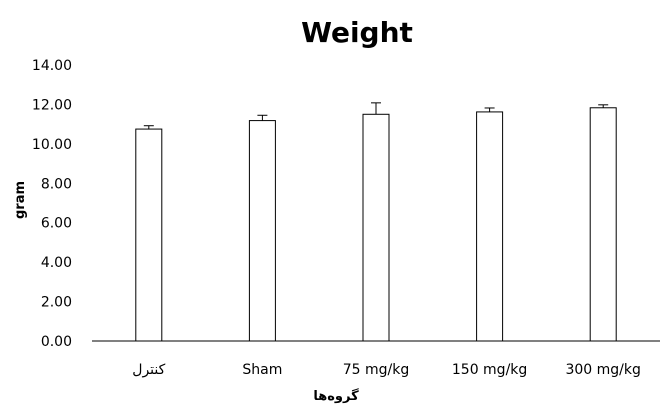 The height and width of the screenshot is (410, 665). Describe the element at coordinates (56, 224) in the screenshot. I see `y-tick-label: 6.00` at that location.